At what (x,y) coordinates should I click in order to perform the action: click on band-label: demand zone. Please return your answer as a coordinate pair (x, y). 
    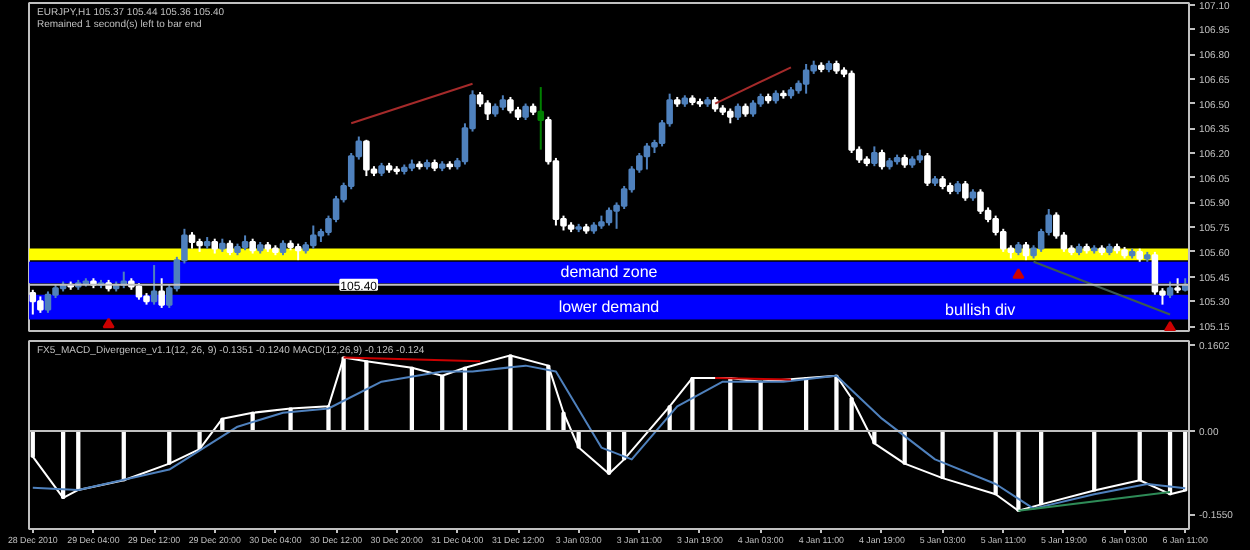
    Looking at the image, I should click on (609, 272).